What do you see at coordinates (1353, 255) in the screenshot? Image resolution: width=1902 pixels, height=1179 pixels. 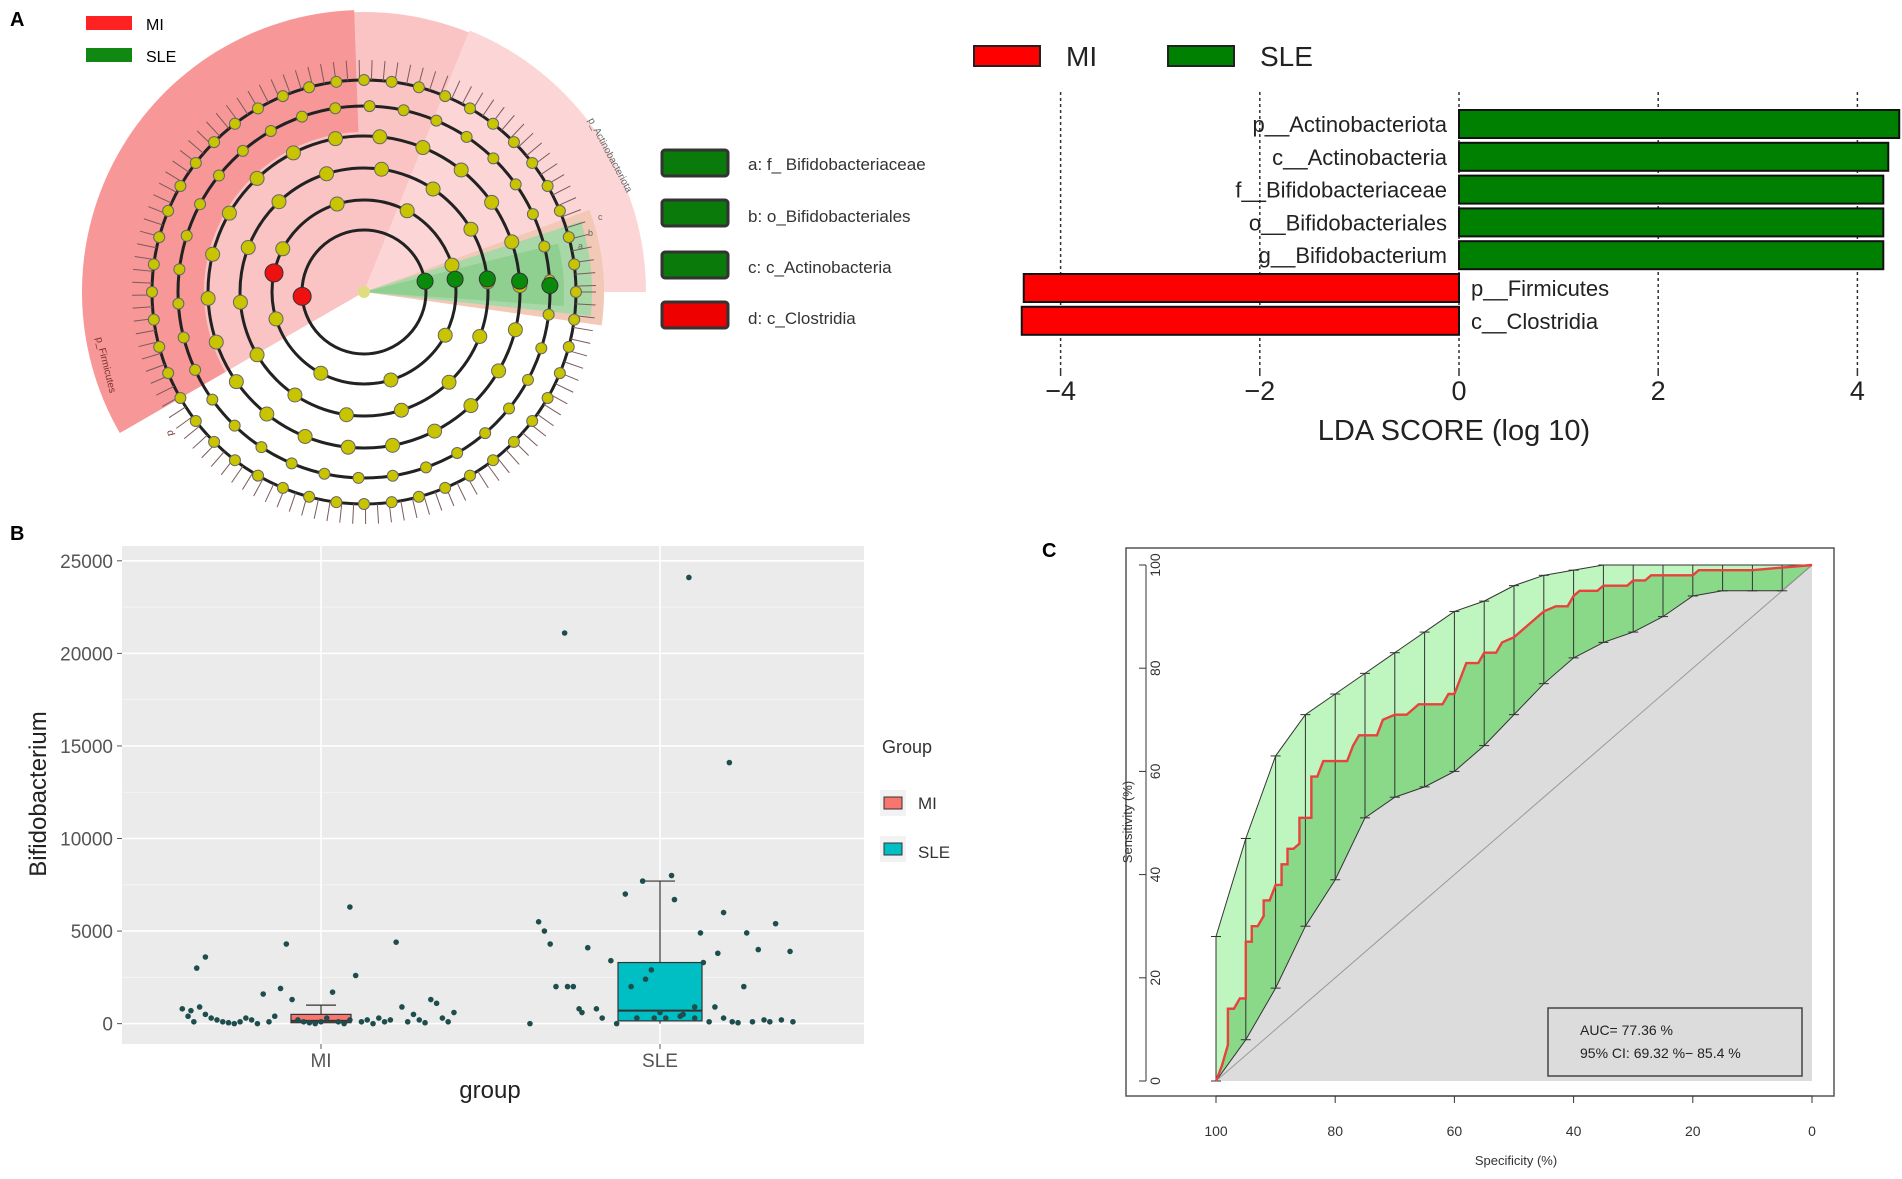 I see `lda-bar-label-4: g__Bifidobacterium` at bounding box center [1353, 255].